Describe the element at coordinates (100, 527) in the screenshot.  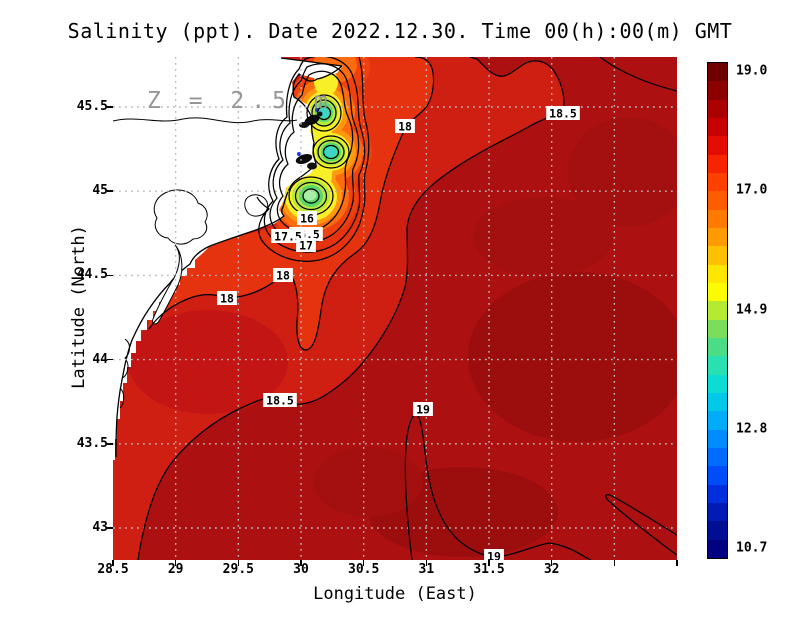
I see `y-tick-label: 43` at that location.